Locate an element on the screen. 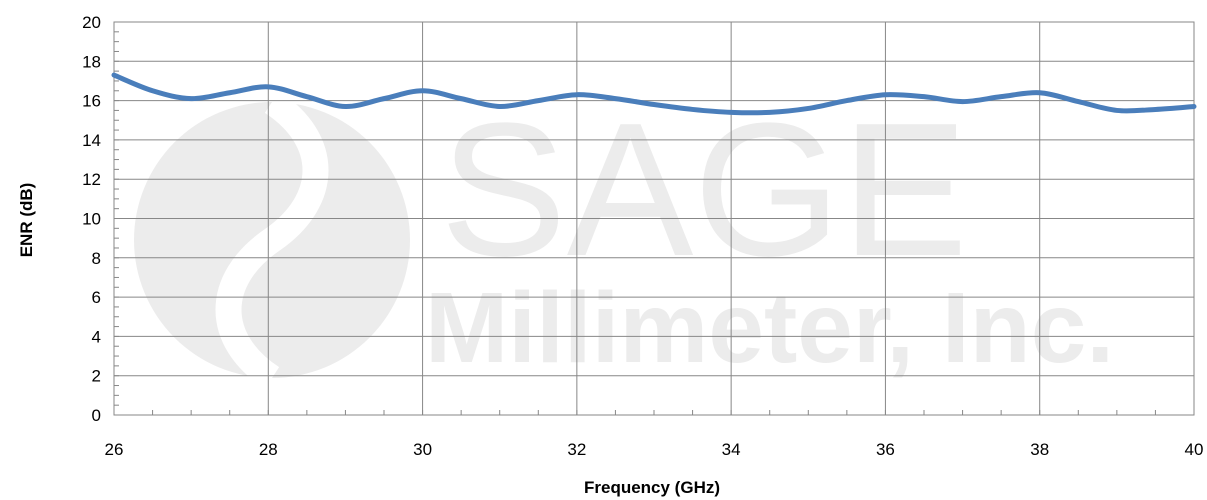 This screenshot has width=1207, height=500. x-tick-label: 38 is located at coordinates (1039, 449).